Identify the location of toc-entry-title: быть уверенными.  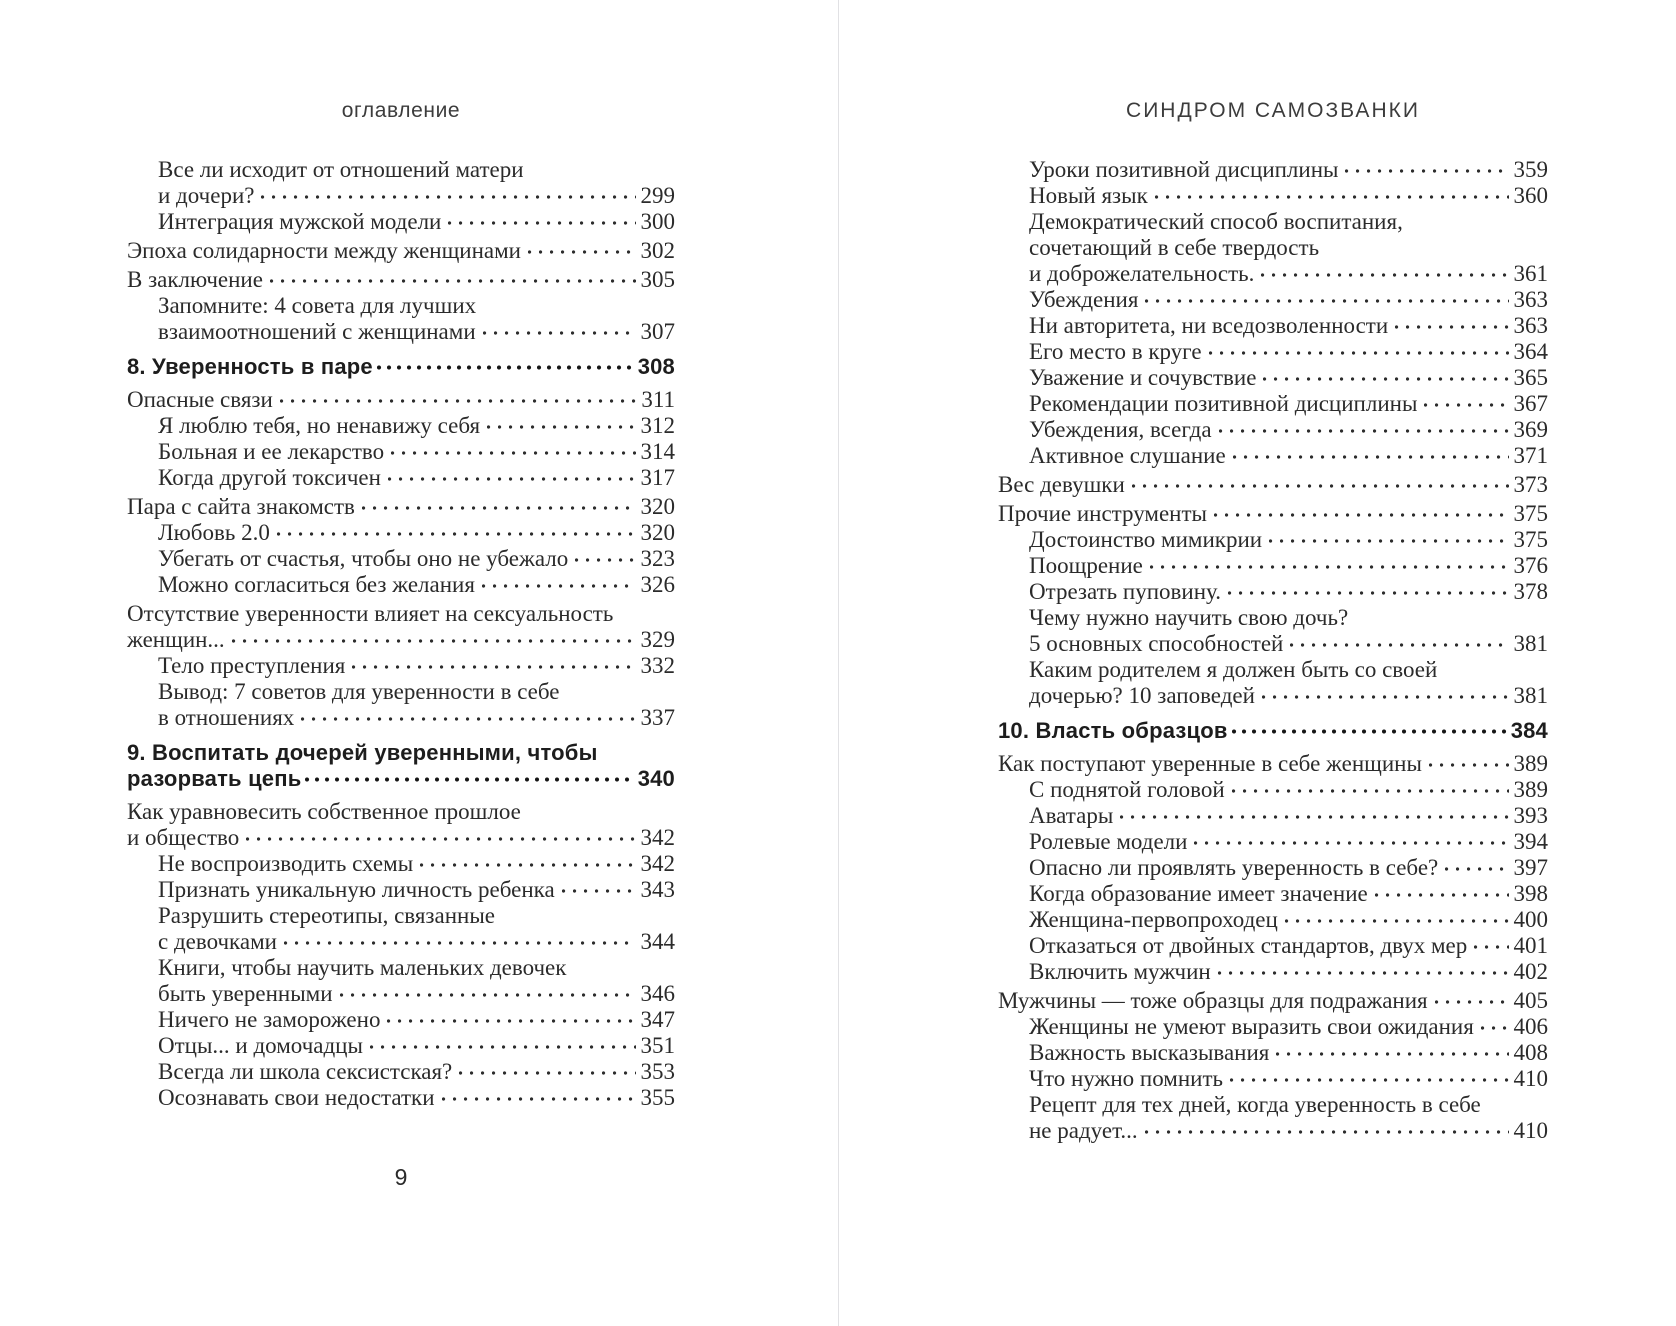
(245, 993).